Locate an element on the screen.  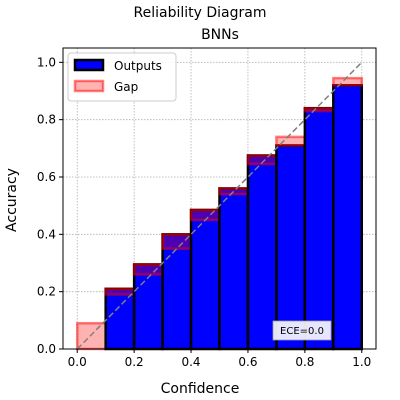
y-axis-label: Accuracy is located at coordinates (12, 200).